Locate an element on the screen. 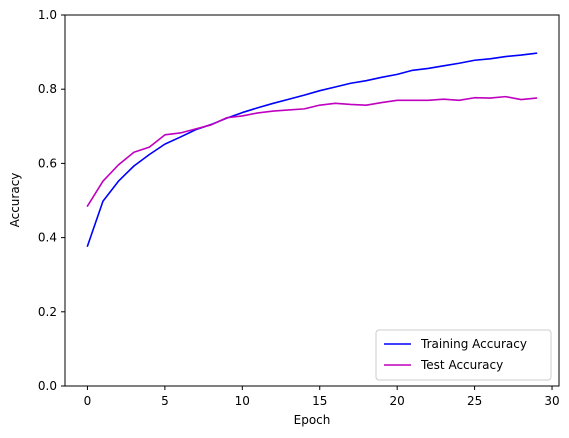  y-axis-ticks: 0.0 0.2 0.4 0.6 0.8 1.0 is located at coordinates (51, 200).